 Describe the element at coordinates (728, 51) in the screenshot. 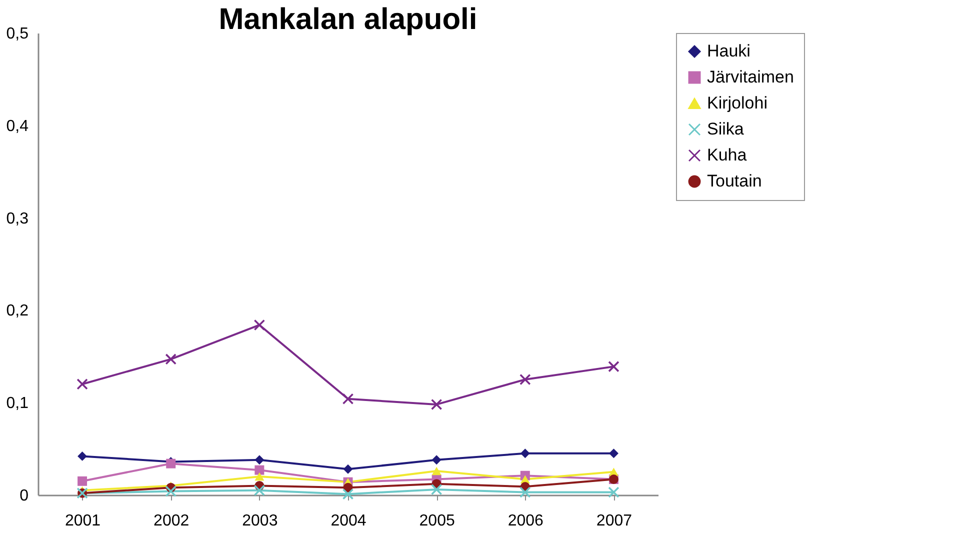

I see `legend-label: Hauki` at that location.